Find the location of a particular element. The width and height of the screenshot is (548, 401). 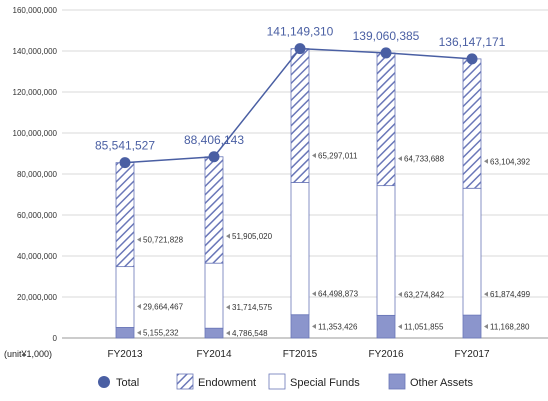

segment-label: 63,274,842 is located at coordinates (424, 294).